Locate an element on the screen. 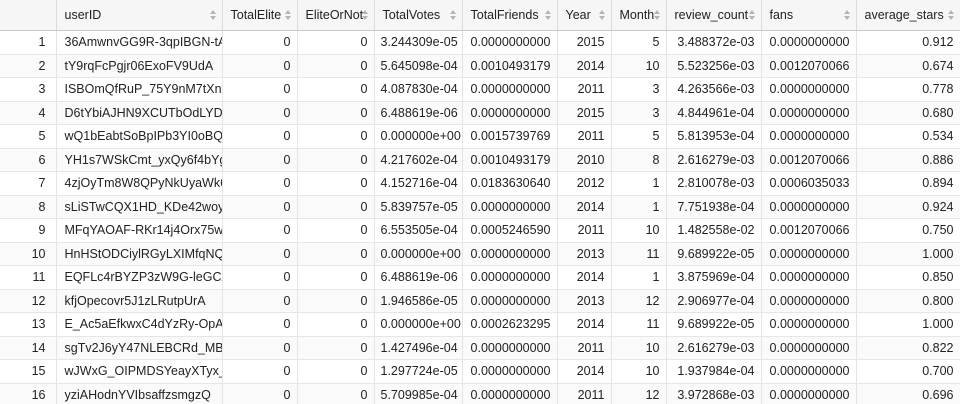  column-header-review_count: review_count is located at coordinates (714, 15).